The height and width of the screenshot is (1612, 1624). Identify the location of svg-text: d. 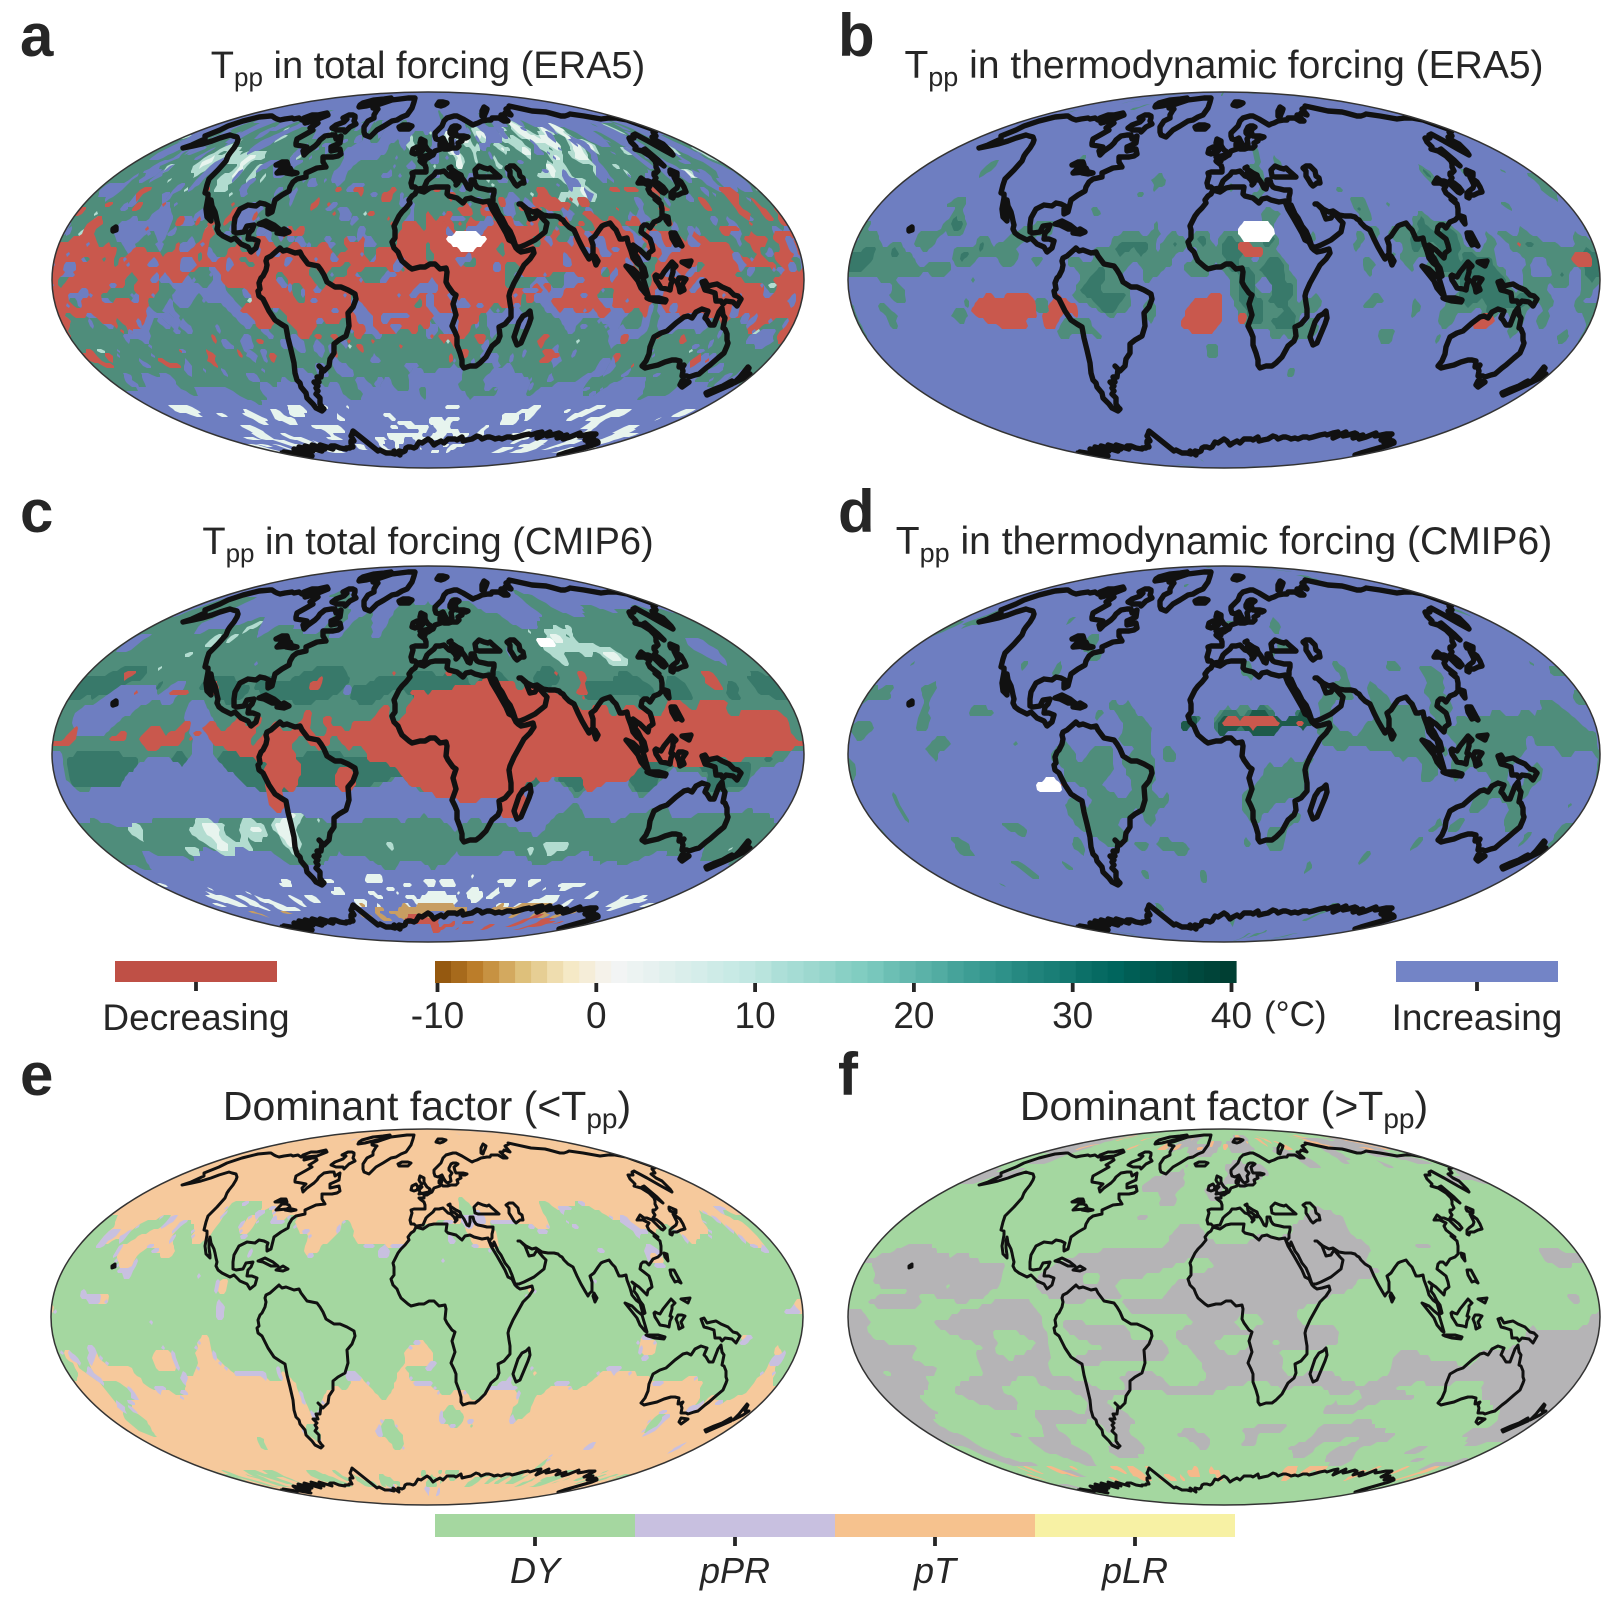
(856, 511).